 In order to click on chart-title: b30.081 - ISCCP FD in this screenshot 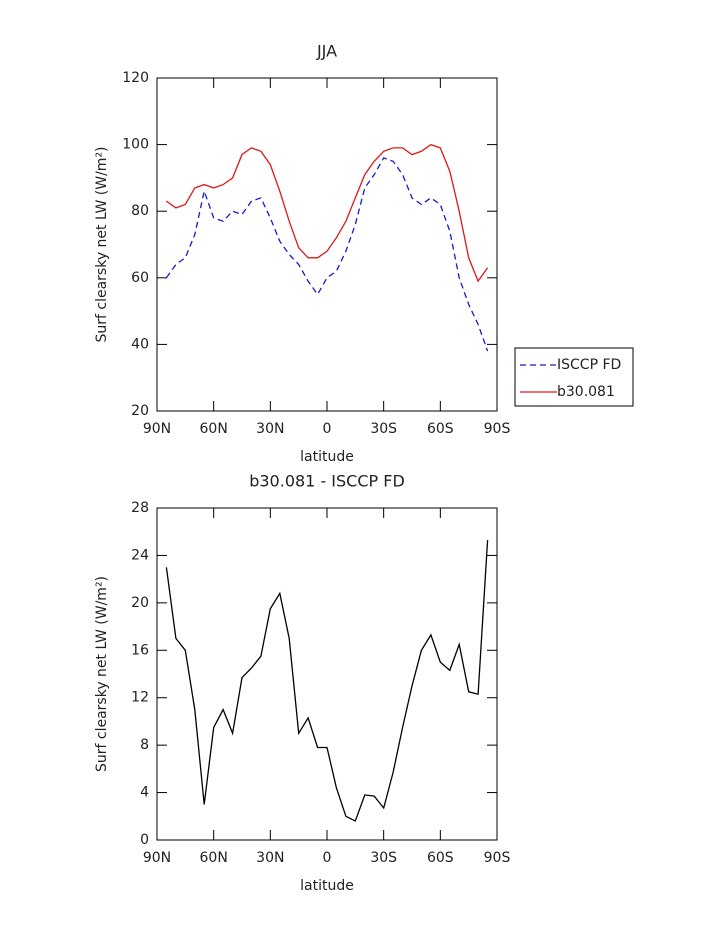, I will do `click(327, 481)`.